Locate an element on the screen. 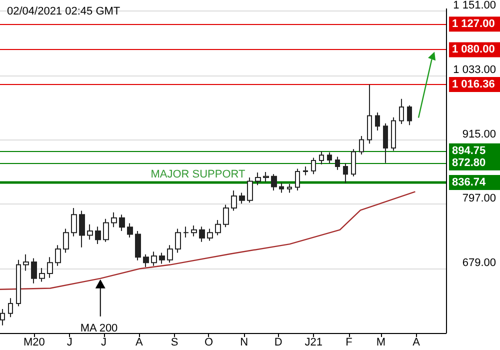 The width and height of the screenshot is (500, 350). ref-line-label: 1 016.36 is located at coordinates (473, 84).